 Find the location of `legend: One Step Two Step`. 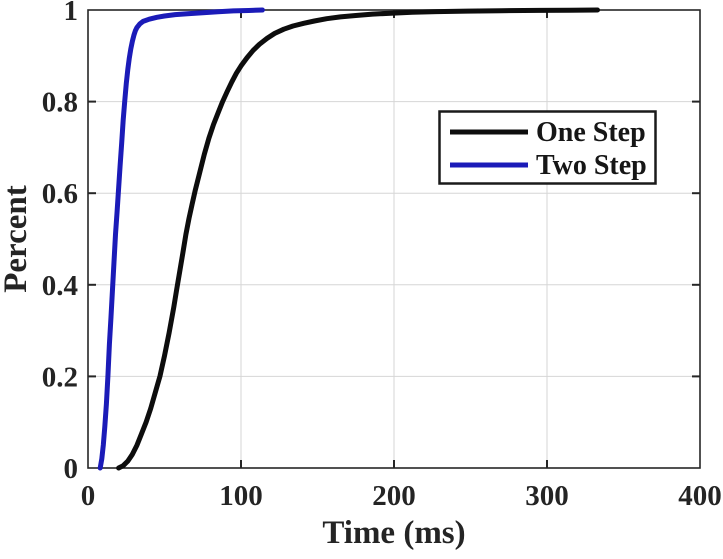

legend: One Step Two Step is located at coordinates (547, 147).